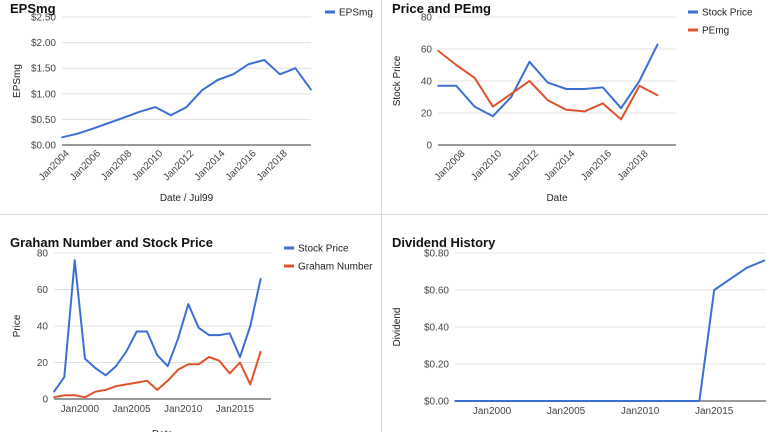 The height and width of the screenshot is (432, 768). Describe the element at coordinates (397, 327) in the screenshot. I see `y-axis-label: Dividend` at that location.